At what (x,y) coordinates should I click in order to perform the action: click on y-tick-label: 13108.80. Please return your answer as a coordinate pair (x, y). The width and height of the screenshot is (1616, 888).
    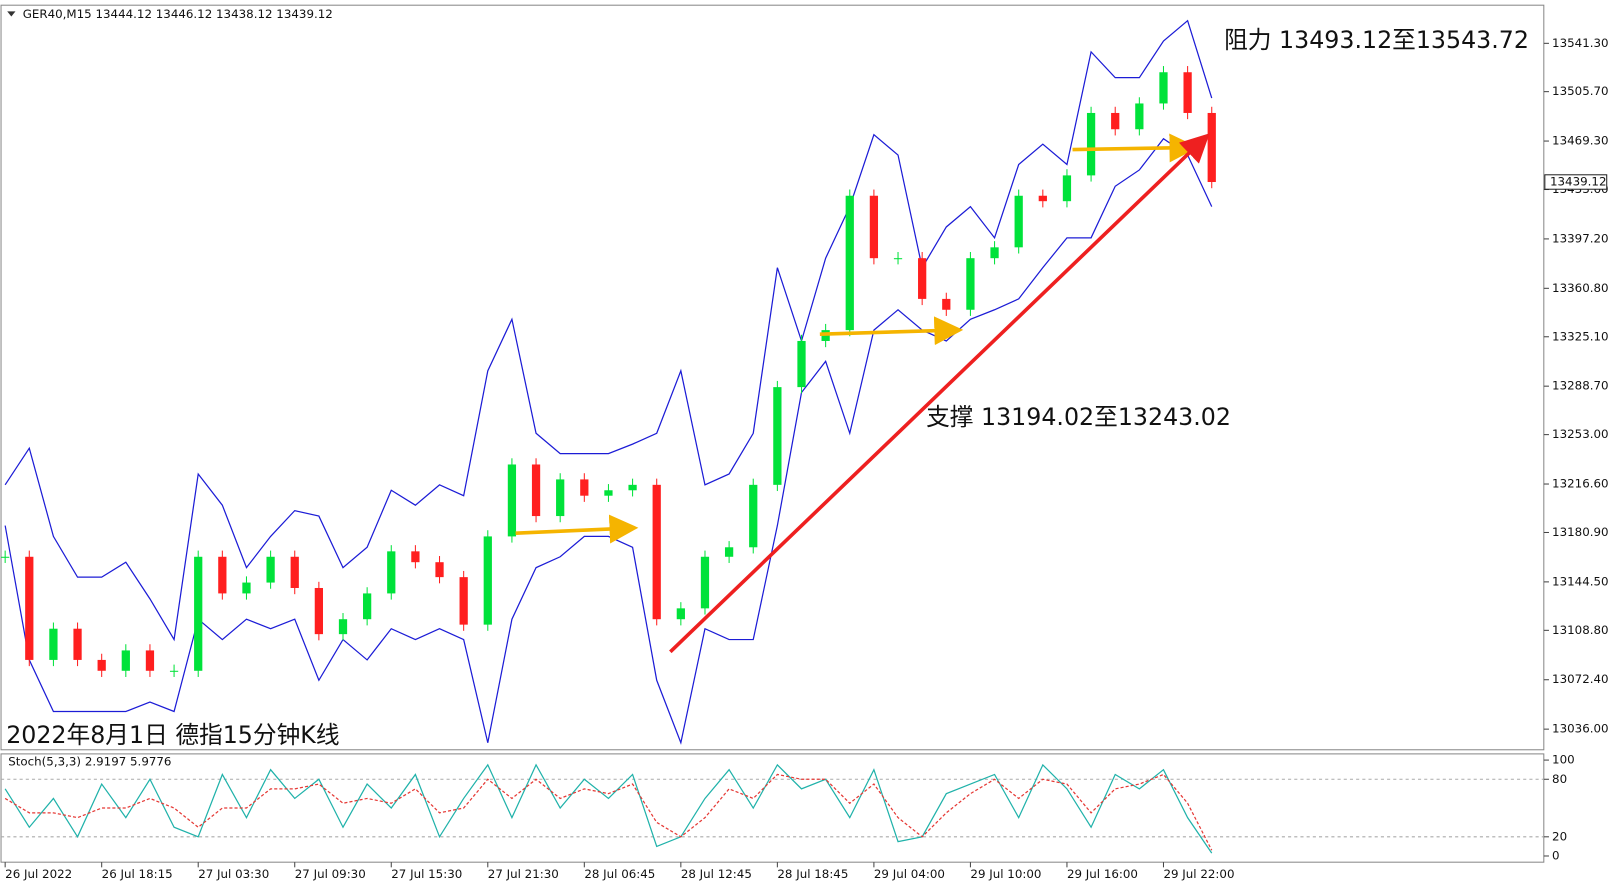
    Looking at the image, I should click on (1580, 630).